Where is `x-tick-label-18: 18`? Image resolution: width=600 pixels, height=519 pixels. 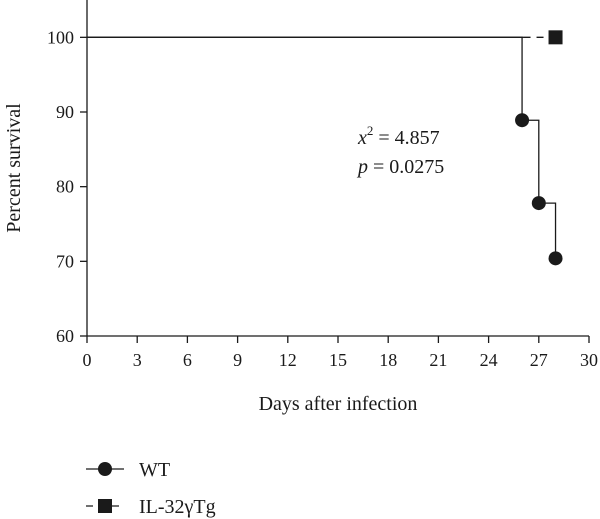 x-tick-label-18: 18 is located at coordinates (388, 360).